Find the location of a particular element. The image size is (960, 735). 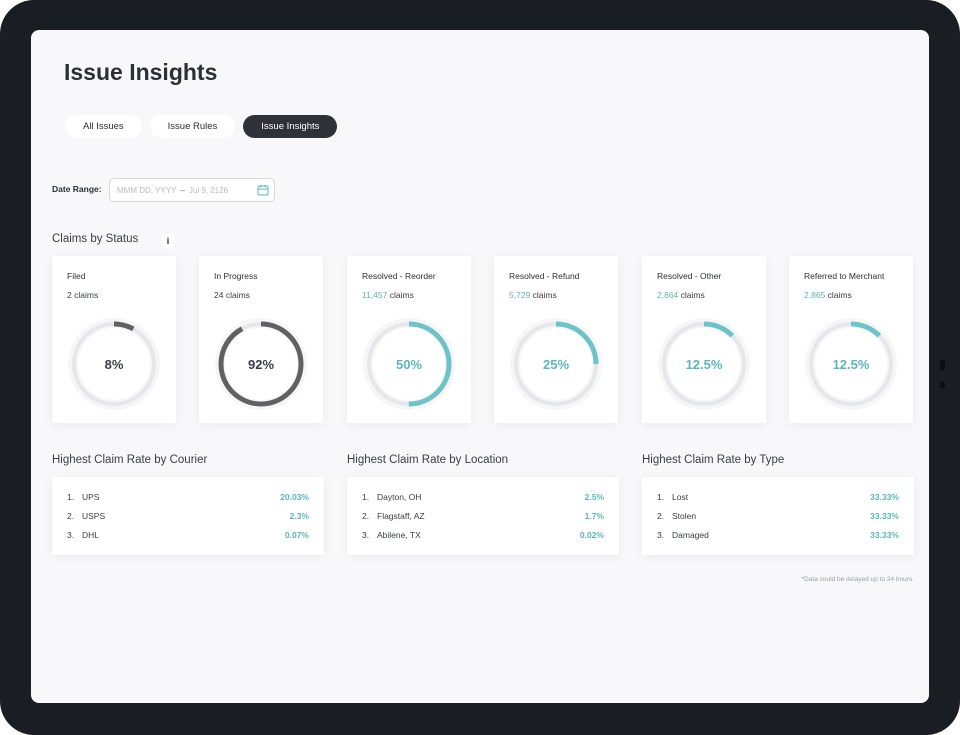

status-card-count: 11,457 claims is located at coordinates (388, 295).